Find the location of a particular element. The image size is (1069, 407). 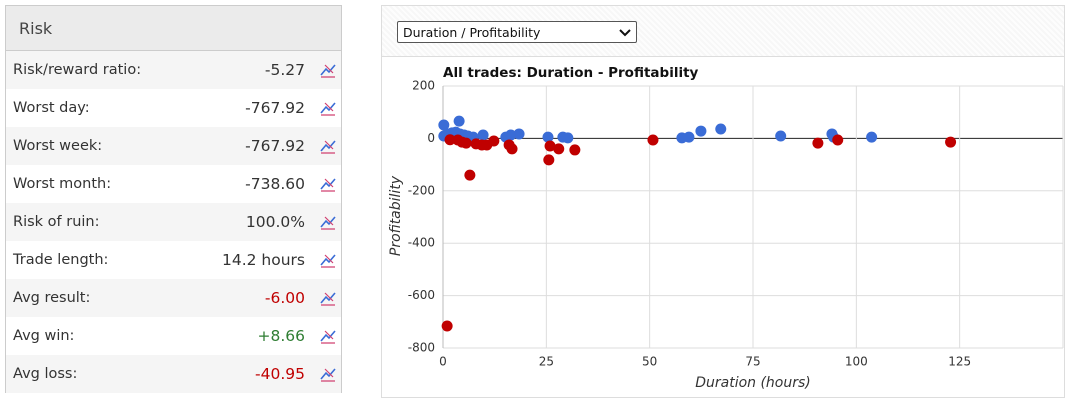

row-value: 100.0% is located at coordinates (275, 222).